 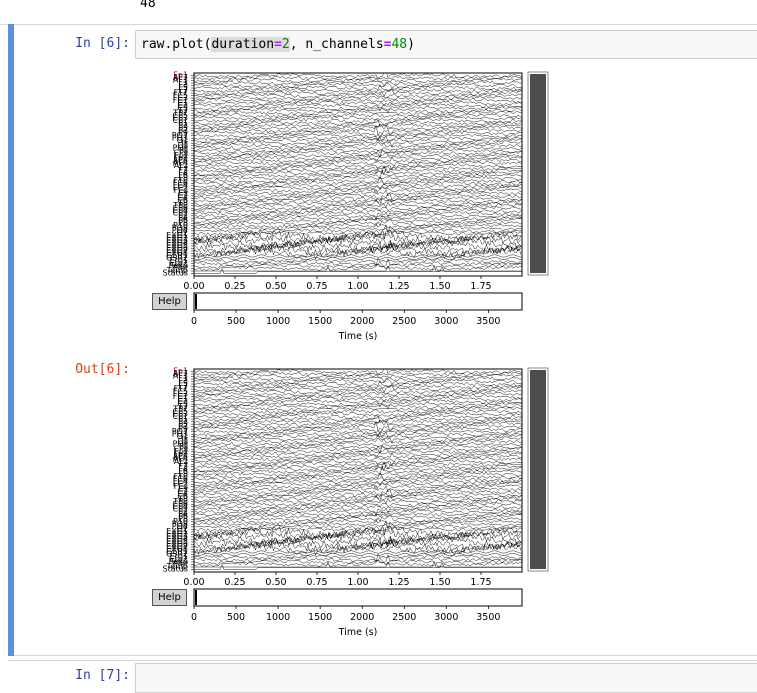 I want to click on channel-label: Fp1, so click(x=180, y=371).